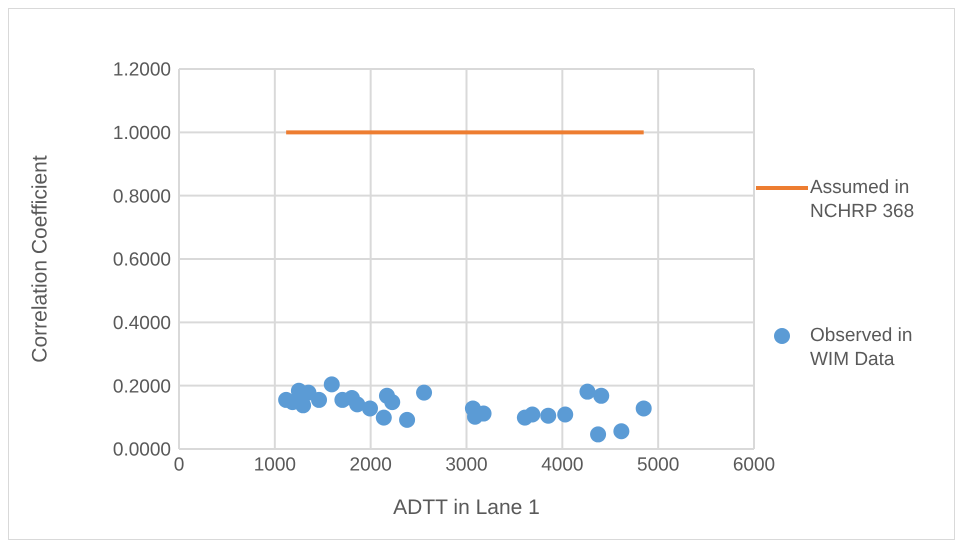 Image resolution: width=963 pixels, height=545 pixels. I want to click on x-tick-label: 0, so click(179, 465).